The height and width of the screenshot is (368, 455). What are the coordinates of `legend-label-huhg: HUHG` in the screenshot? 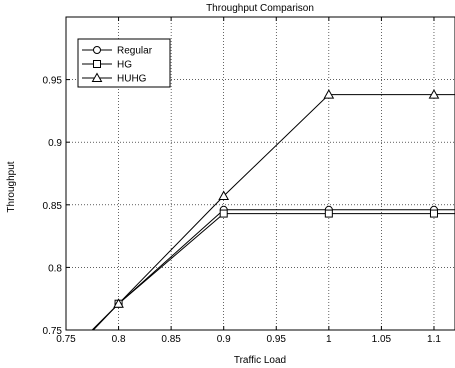 It's located at (132, 79).